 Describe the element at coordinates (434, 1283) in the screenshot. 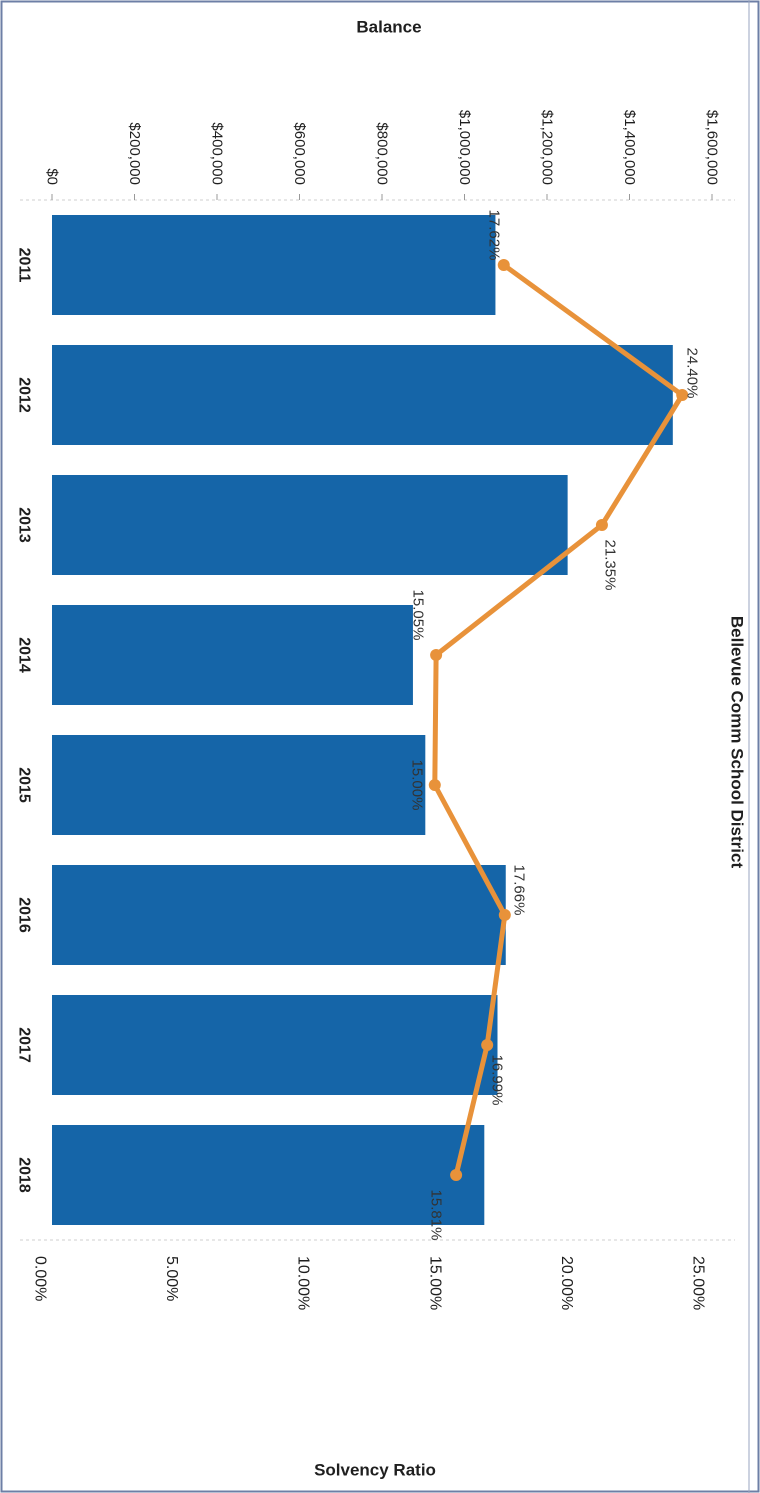

I see `ratio-tick-label: 15.00%` at that location.